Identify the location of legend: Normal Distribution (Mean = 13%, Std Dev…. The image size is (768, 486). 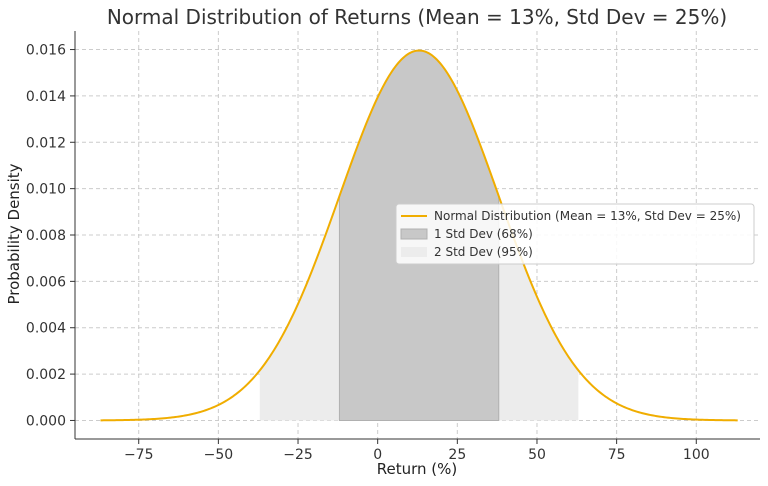
(575, 234).